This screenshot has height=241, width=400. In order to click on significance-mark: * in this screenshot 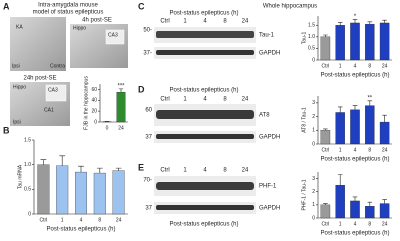, I will do `click(355, 17)`.